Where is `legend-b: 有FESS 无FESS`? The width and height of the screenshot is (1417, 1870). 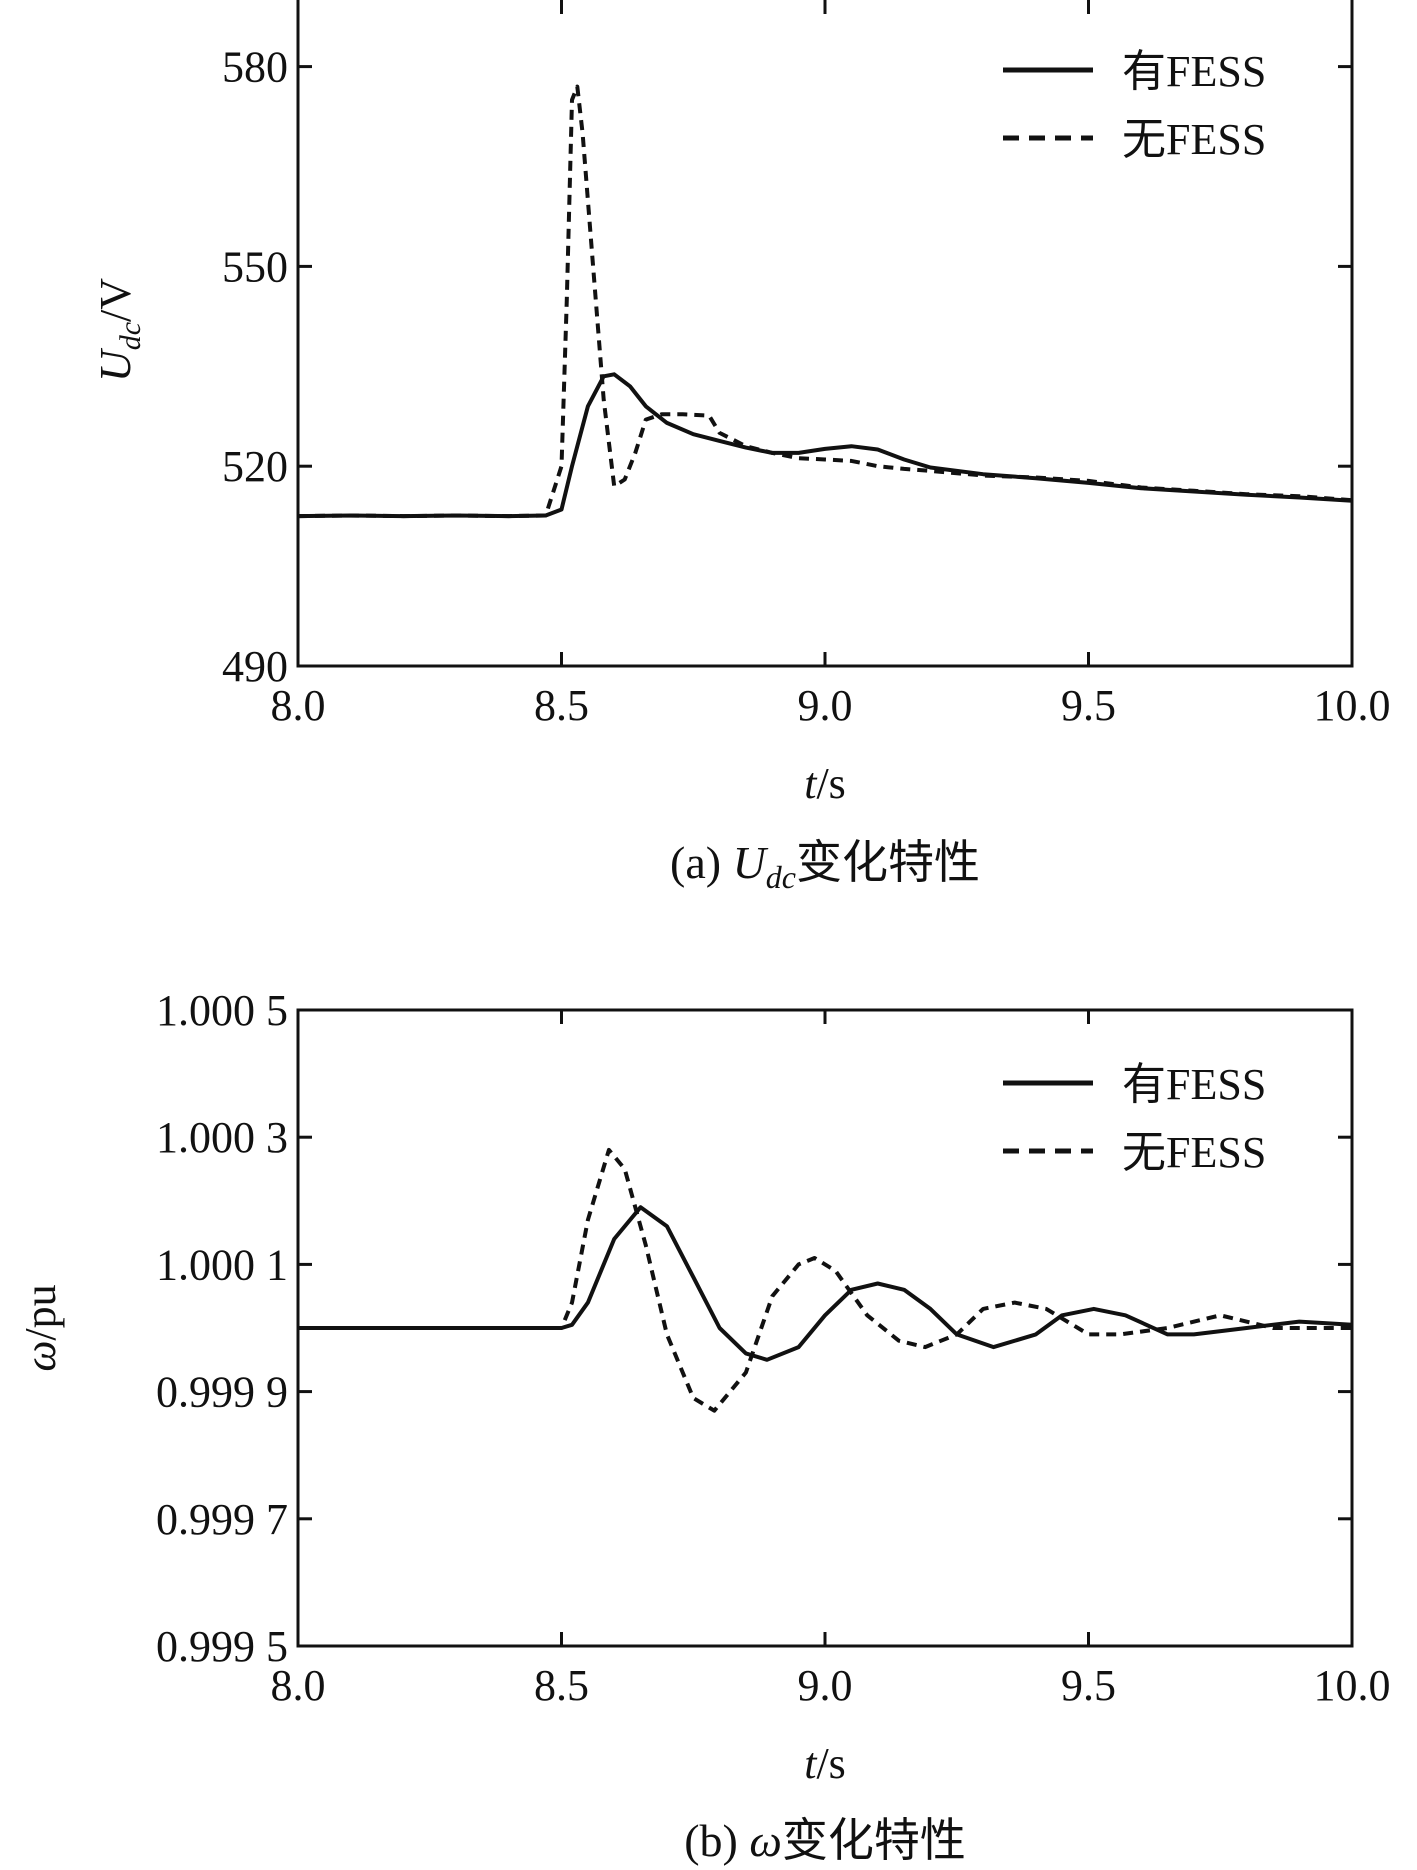
legend-b: 有FESS 无FESS is located at coordinates (1134, 1118).